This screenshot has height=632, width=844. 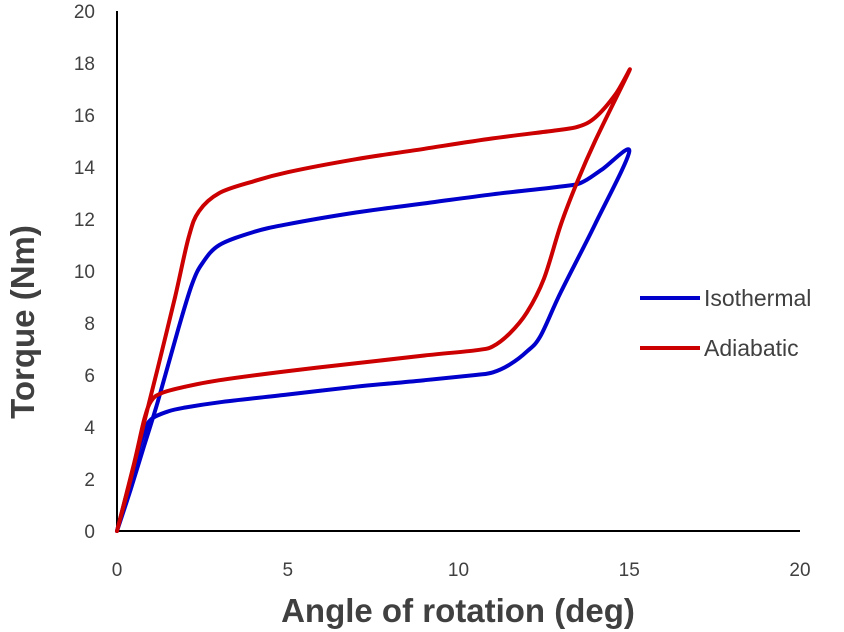 I want to click on x-axis-title: Angle of rotation (deg), so click(x=458, y=610).